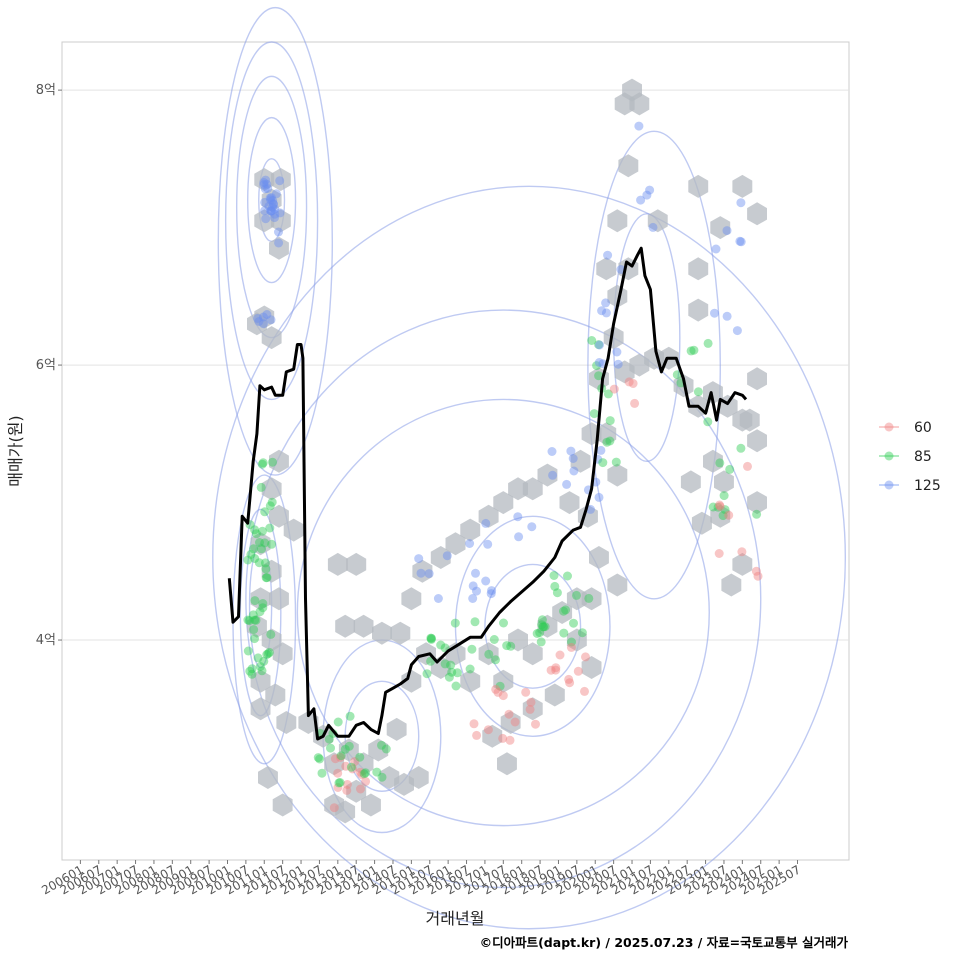  I want to click on density-contour, so click(272, 200).